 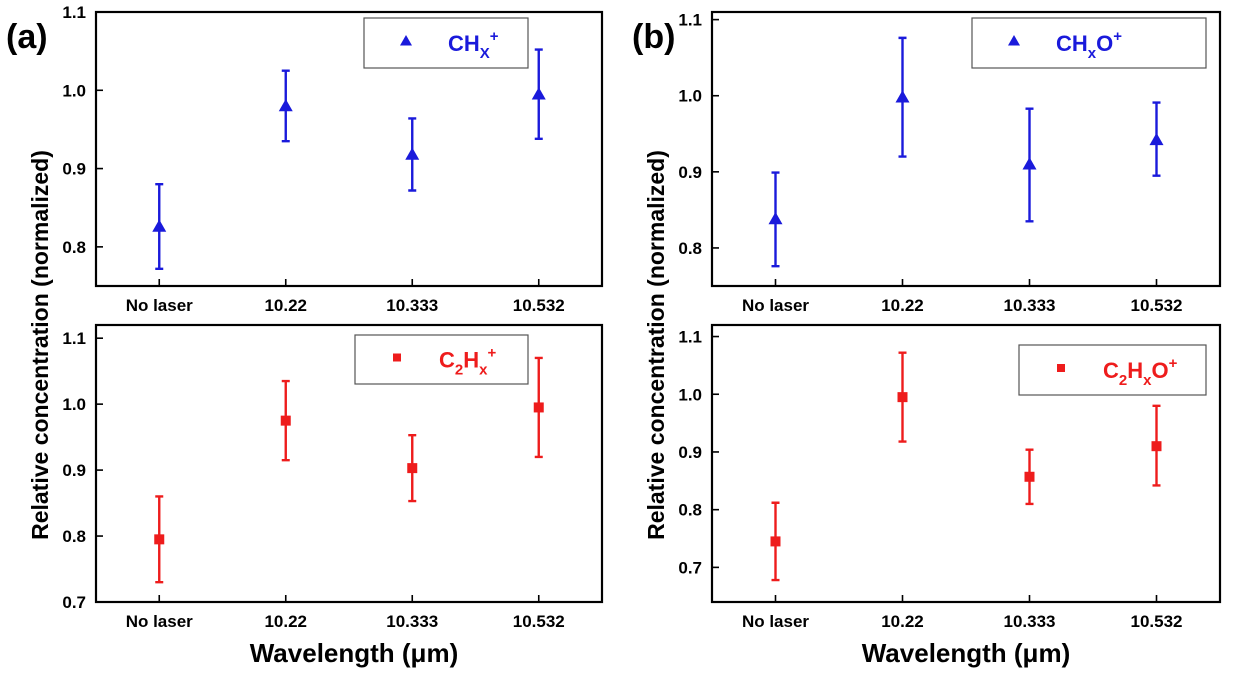 I want to click on legend-label: CHxO+, so click(x=1089, y=45).